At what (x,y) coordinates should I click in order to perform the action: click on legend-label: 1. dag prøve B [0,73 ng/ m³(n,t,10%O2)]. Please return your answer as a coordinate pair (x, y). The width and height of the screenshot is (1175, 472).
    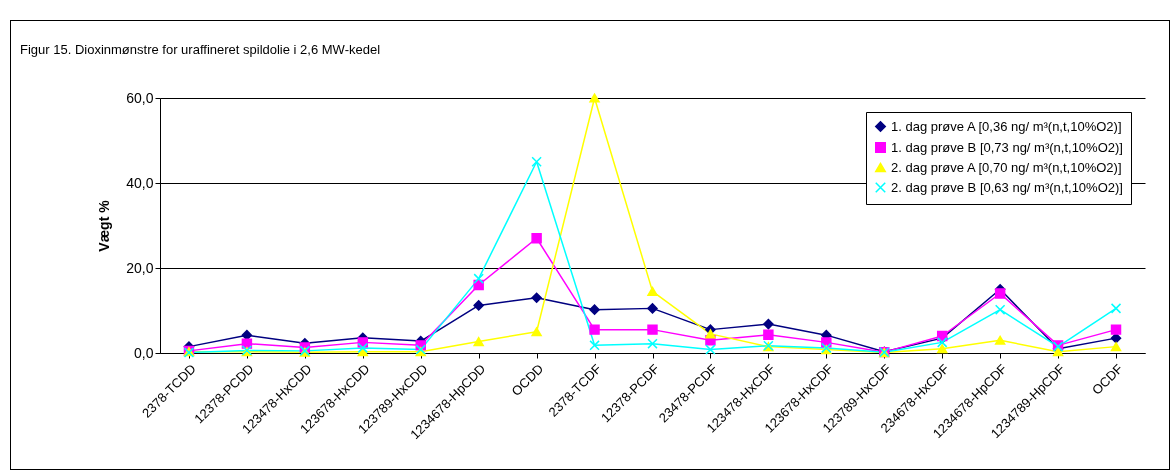
    Looking at the image, I should click on (1007, 147).